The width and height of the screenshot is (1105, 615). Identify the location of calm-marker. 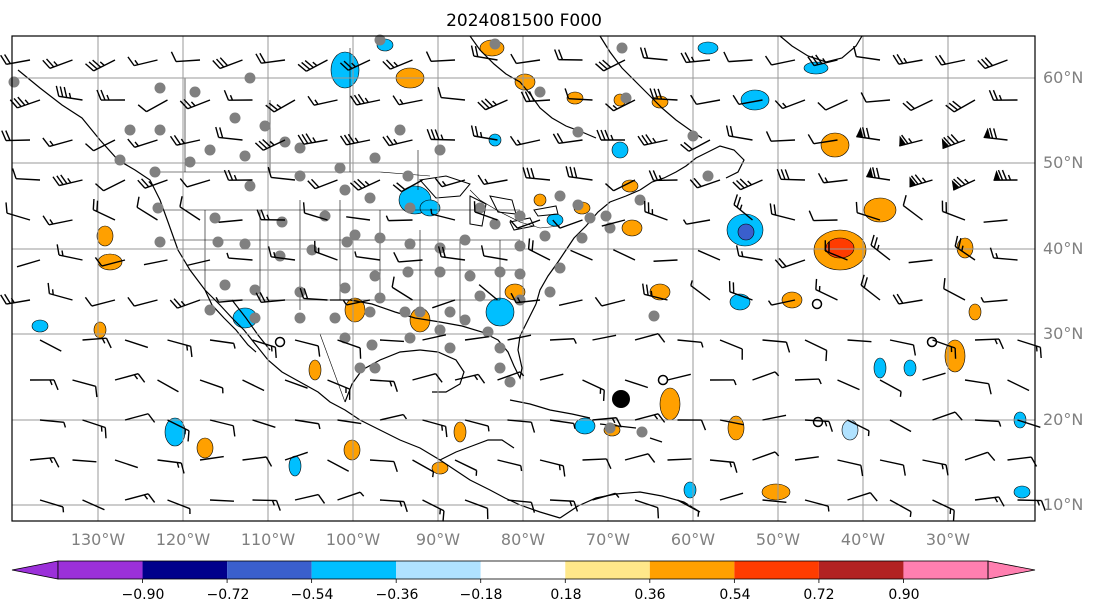
(818, 422).